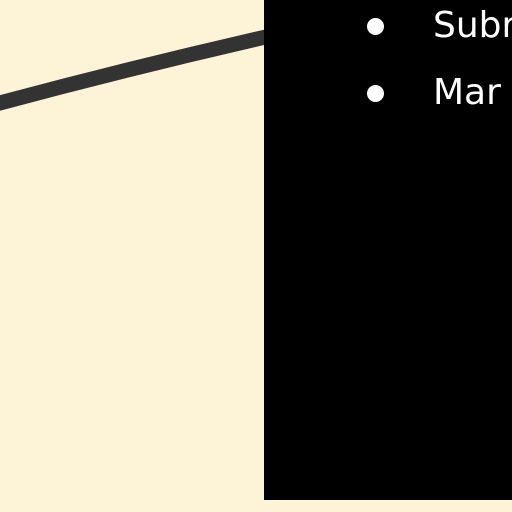 This screenshot has height=512, width=512. I want to click on bullet-item-label: Subr, so click(472, 25).